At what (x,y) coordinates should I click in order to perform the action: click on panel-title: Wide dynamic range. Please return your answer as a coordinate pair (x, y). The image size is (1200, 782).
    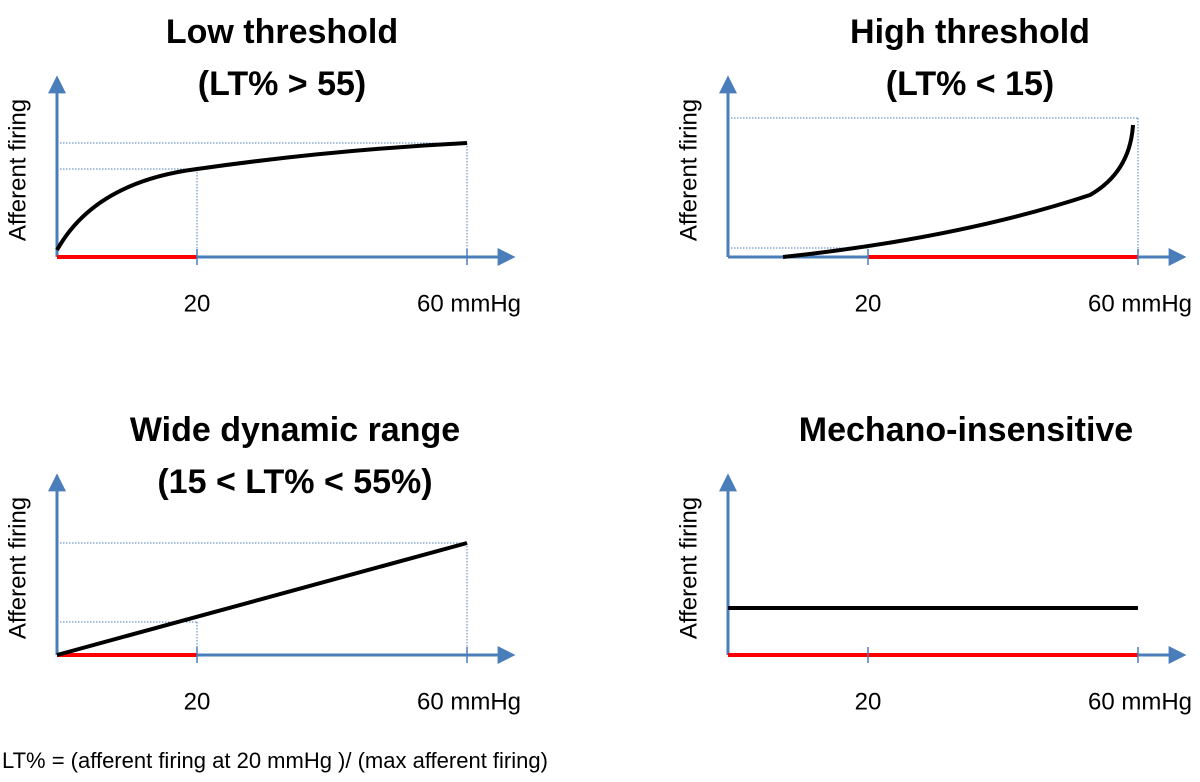
    Looking at the image, I should click on (295, 430).